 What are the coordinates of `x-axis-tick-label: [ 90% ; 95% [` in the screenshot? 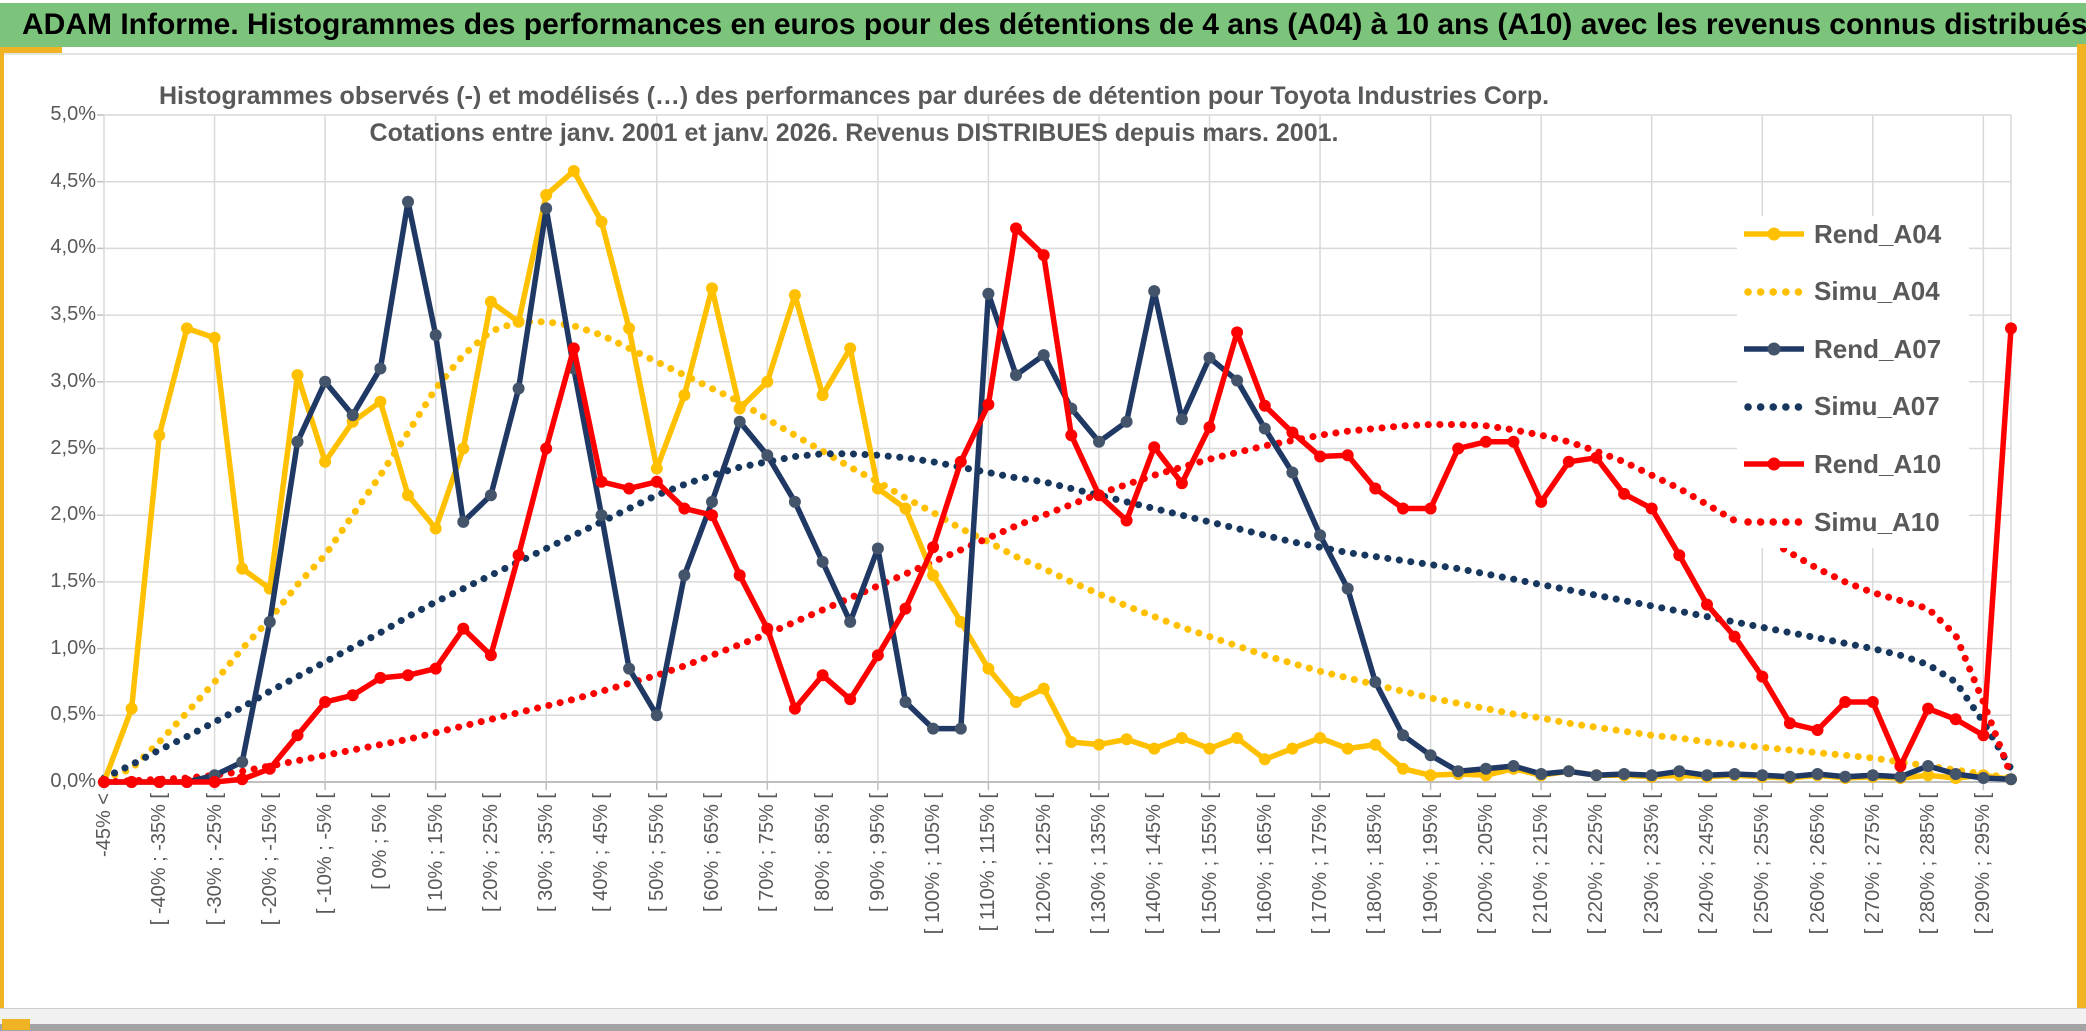 It's located at (877, 852).